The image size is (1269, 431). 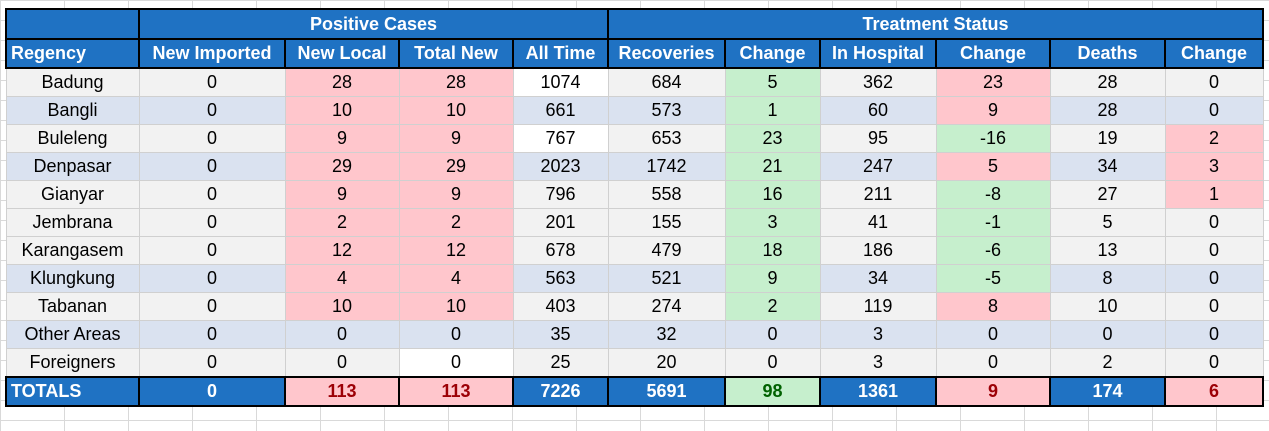 What do you see at coordinates (456, 222) in the screenshot?
I see `cell-total-new: 2` at bounding box center [456, 222].